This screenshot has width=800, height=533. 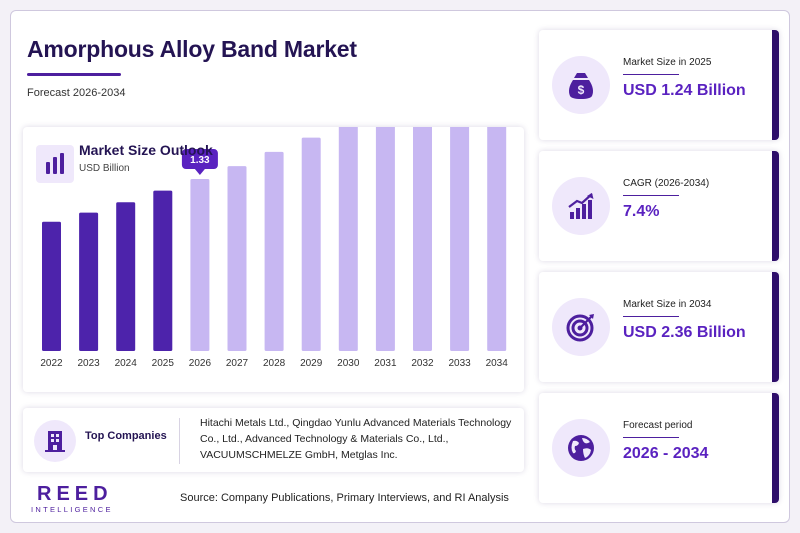 I want to click on stat-card-market-2025: $ Market Size in 2025 USD 1.24 Billion, so click(x=659, y=85).